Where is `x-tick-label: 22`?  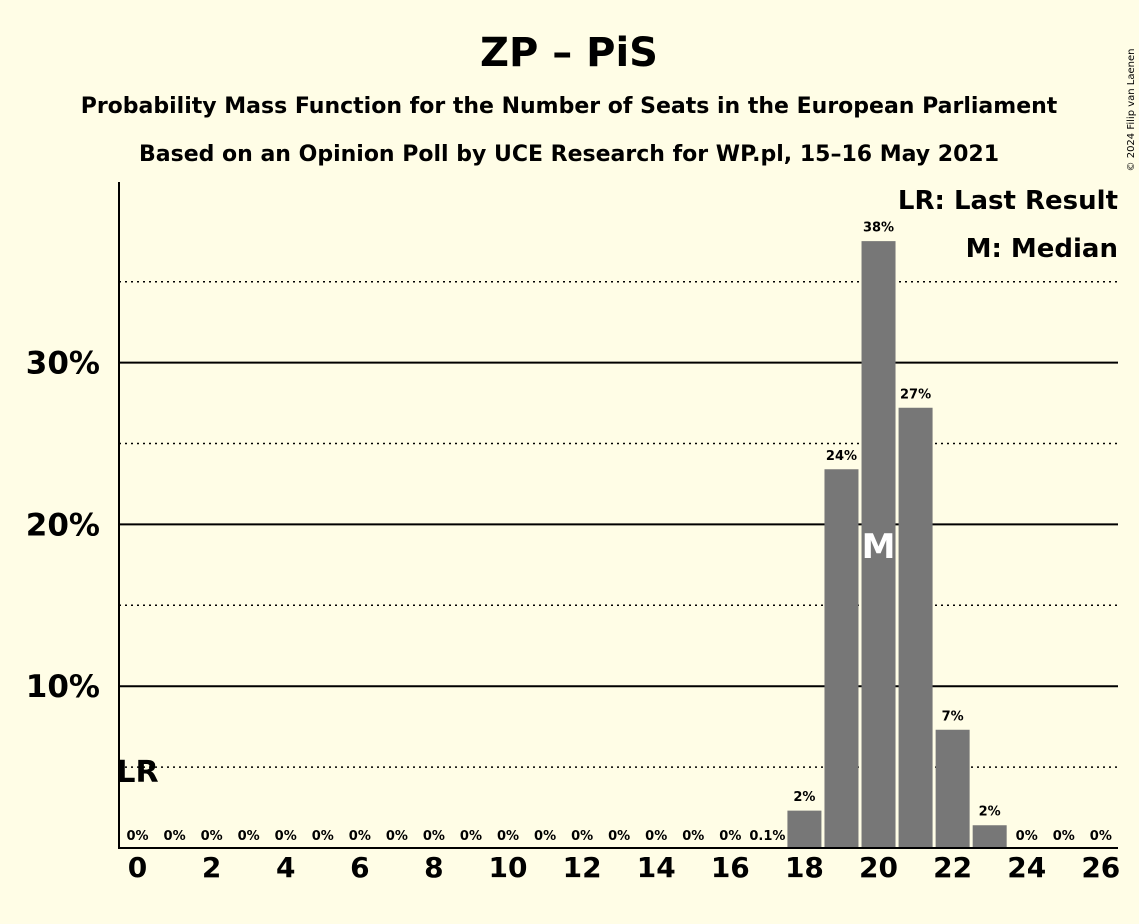 x-tick-label: 22 is located at coordinates (952, 867).